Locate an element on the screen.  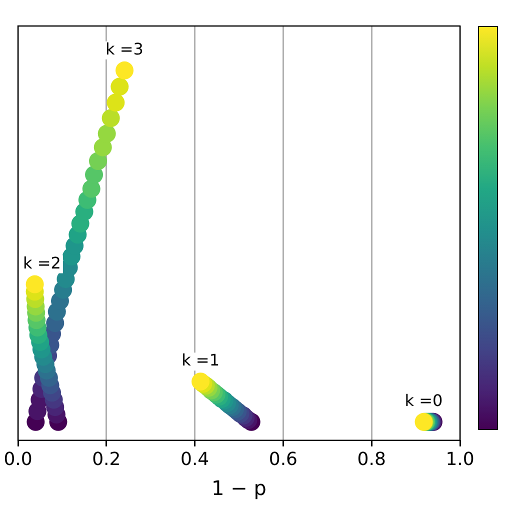
x-tick-label: 0.8 is located at coordinates (371, 459).